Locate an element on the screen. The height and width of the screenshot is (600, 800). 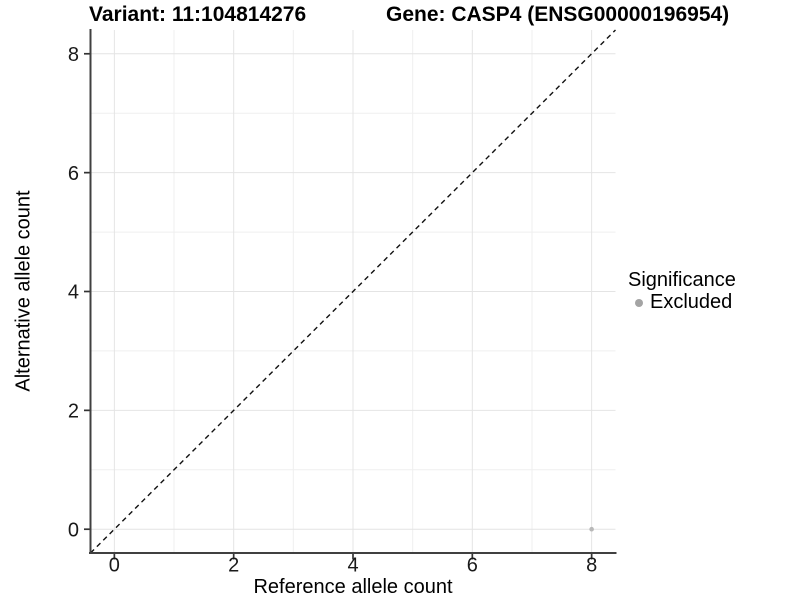
y-tick-label: 8 is located at coordinates (73, 55).